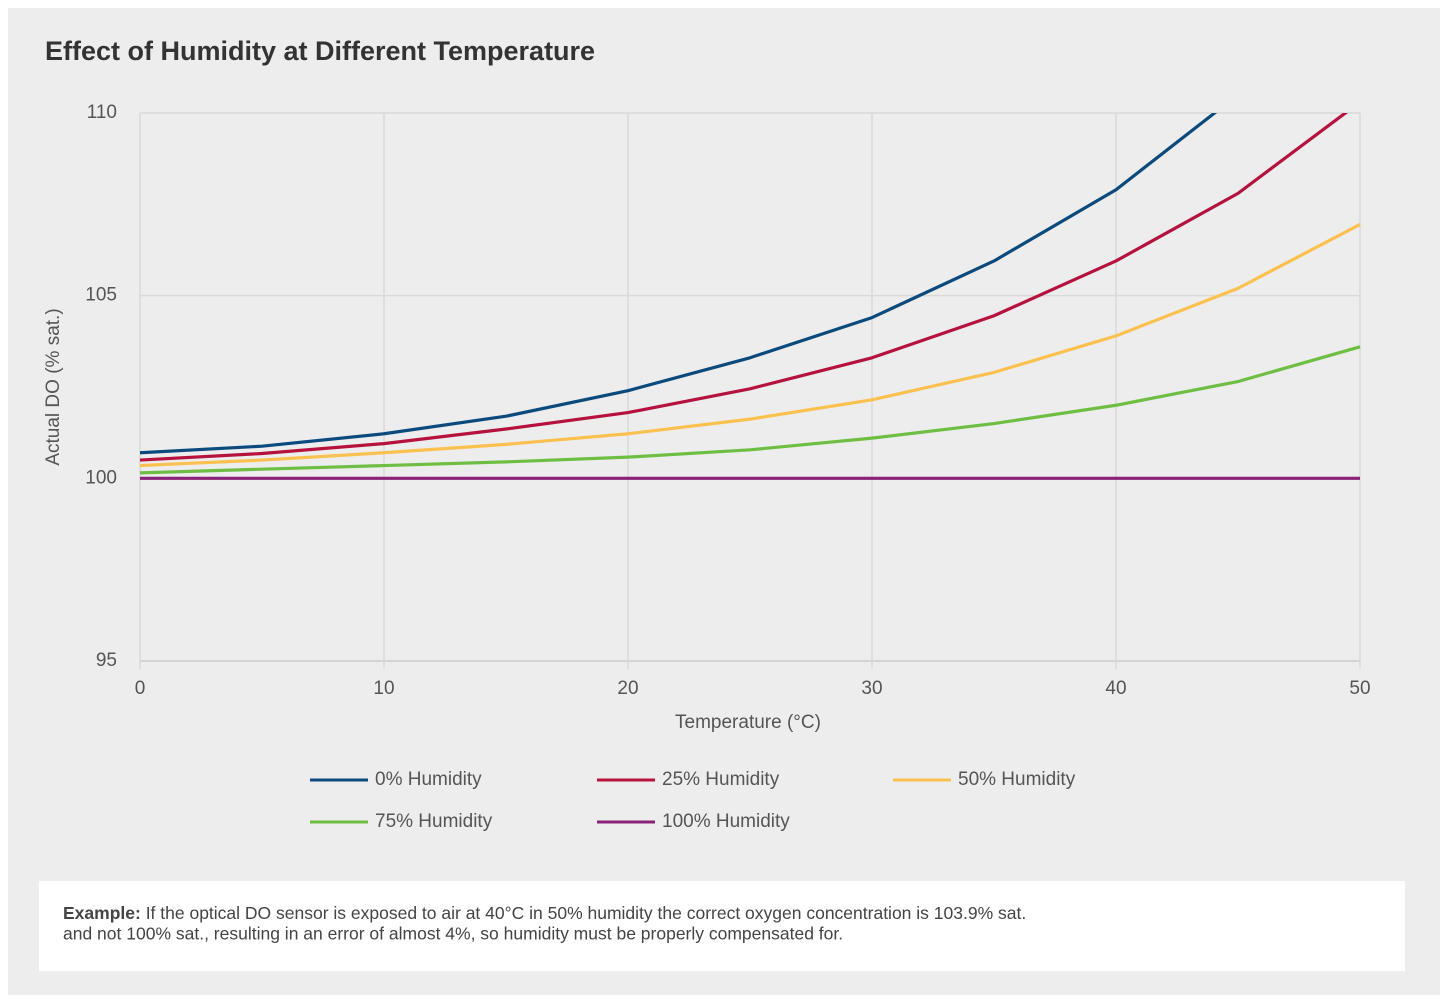 Image resolution: width=1447 pixels, height=1006 pixels. Describe the element at coordinates (871, 688) in the screenshot. I see `x-tick-label: 30` at that location.